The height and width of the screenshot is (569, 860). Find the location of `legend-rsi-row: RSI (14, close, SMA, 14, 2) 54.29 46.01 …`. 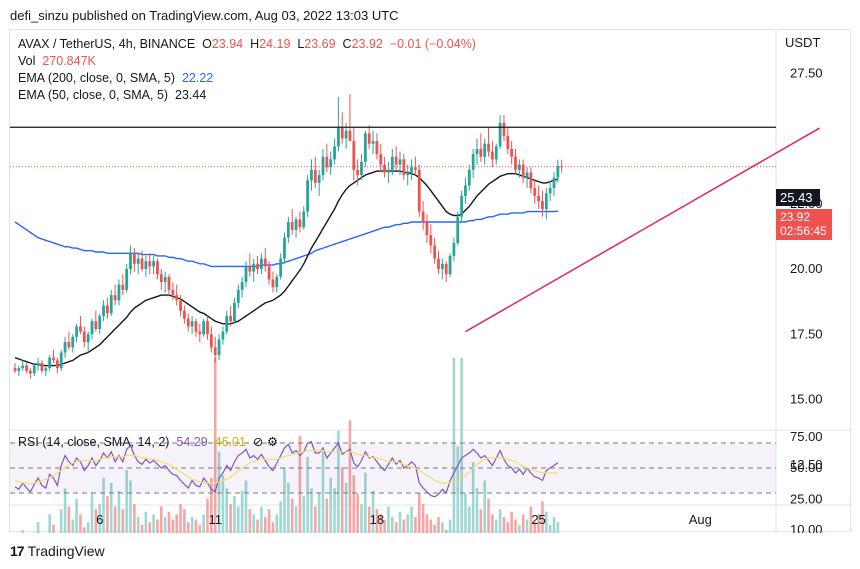

legend-rsi-row: RSI (14, close, SMA, 14, 2) 54.29 46.01 … is located at coordinates (148, 441).